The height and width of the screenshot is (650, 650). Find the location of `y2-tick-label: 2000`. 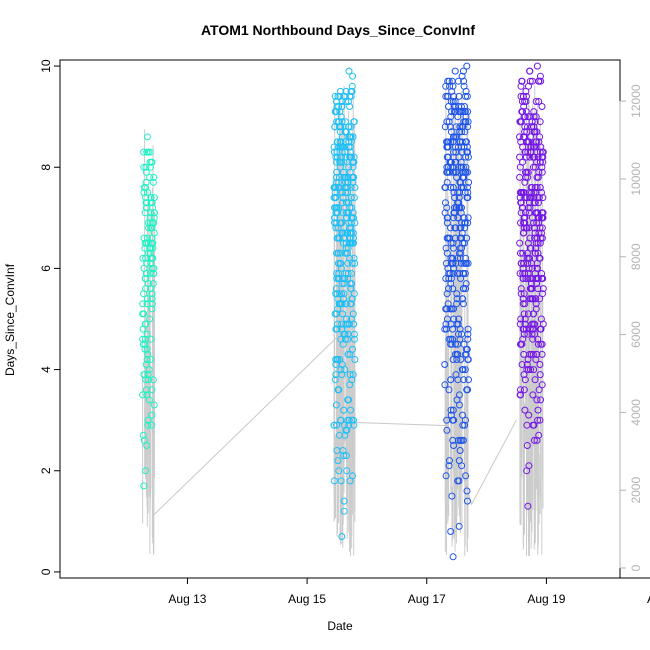

y2-tick-label: 2000 is located at coordinates (636, 490).